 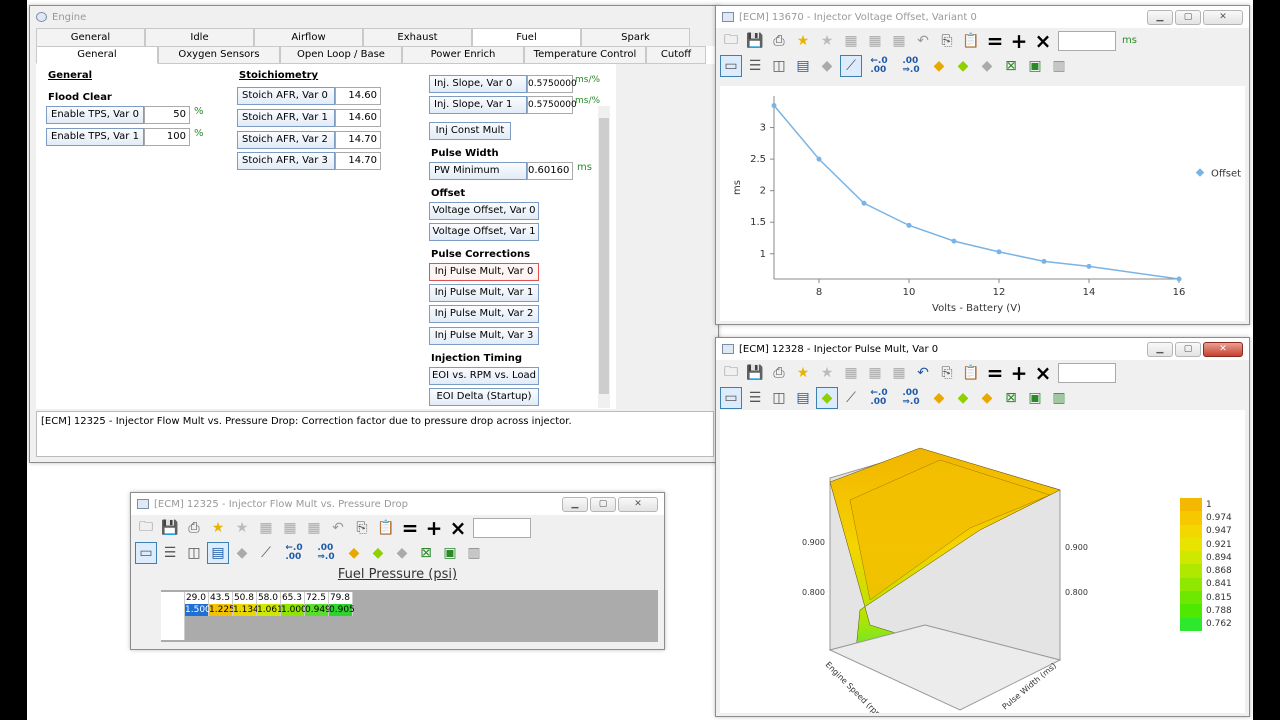 I want to click on field-label: PW Minimum, so click(x=478, y=171).